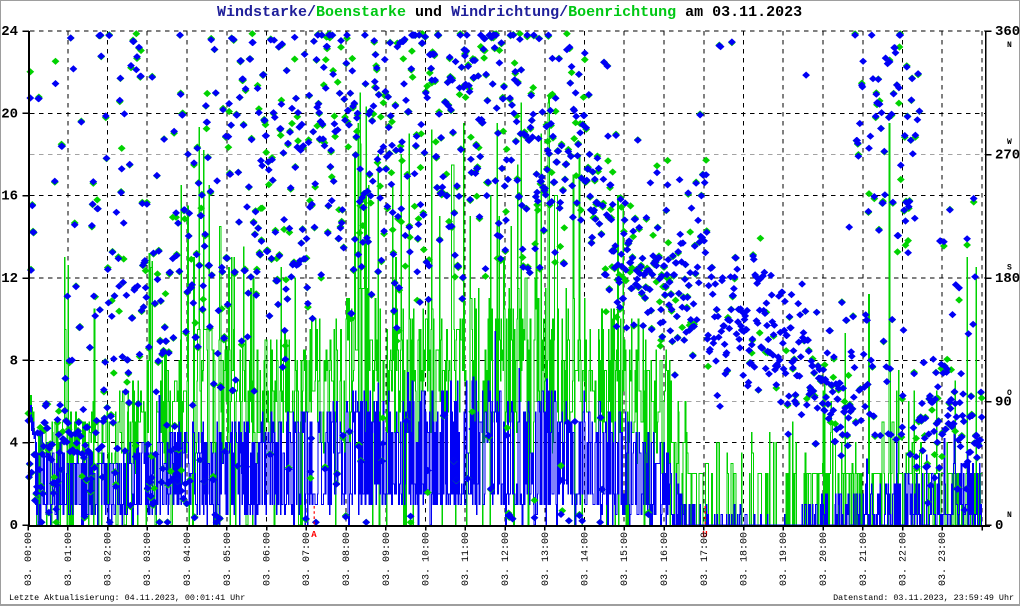 The height and width of the screenshot is (606, 1020). What do you see at coordinates (1007, 156) in the screenshot?
I see `svg-text: 270` at bounding box center [1007, 156].